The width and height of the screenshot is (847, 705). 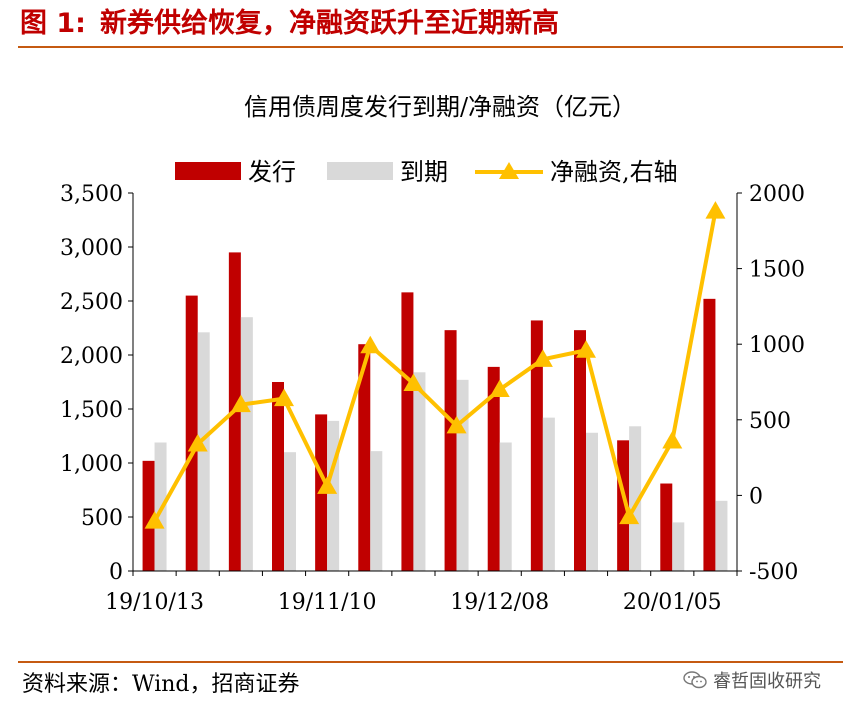 What do you see at coordinates (430, 662) in the screenshot?
I see `bottom-rule` at bounding box center [430, 662].